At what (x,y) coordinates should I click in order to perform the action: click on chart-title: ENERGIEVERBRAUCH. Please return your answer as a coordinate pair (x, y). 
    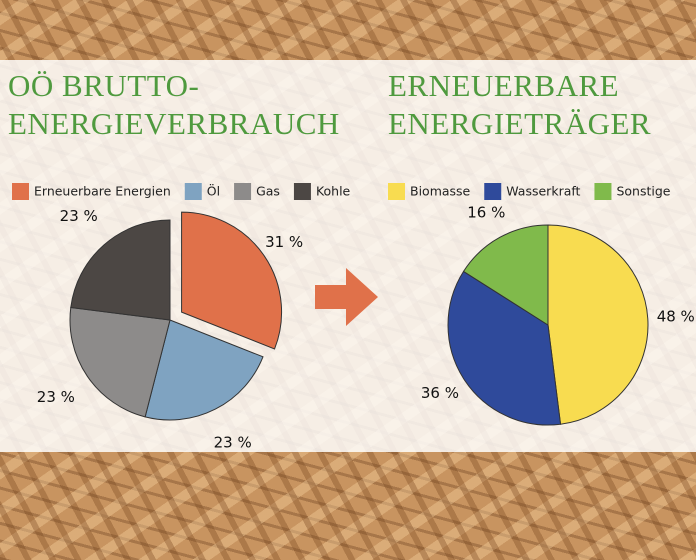
    Looking at the image, I should click on (174, 123).